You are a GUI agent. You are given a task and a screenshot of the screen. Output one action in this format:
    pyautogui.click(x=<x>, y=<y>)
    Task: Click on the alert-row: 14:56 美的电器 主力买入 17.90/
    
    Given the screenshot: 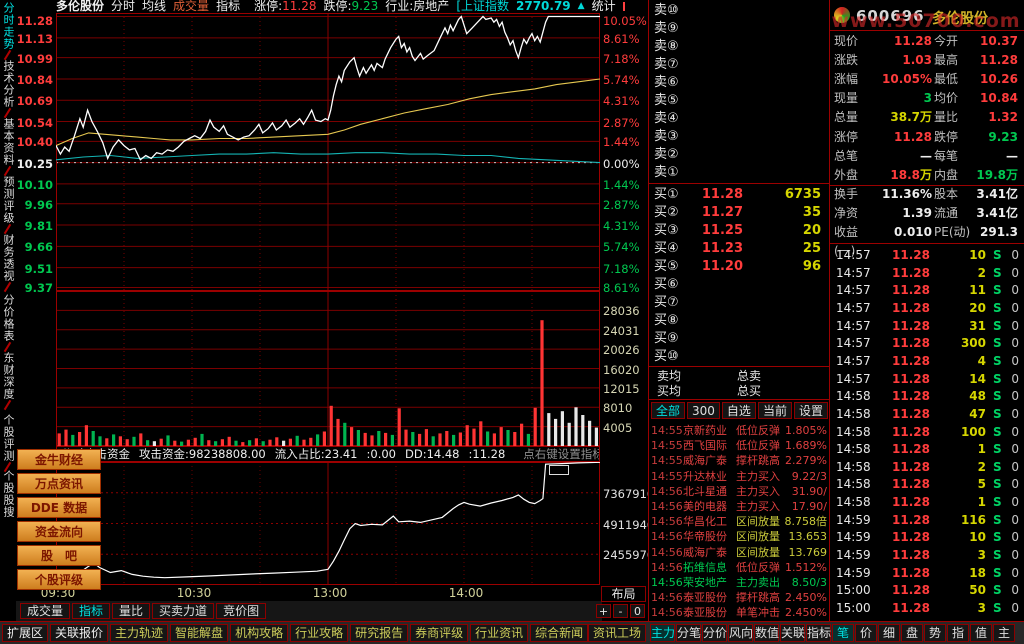 What is the action you would take?
    pyautogui.click(x=739, y=506)
    